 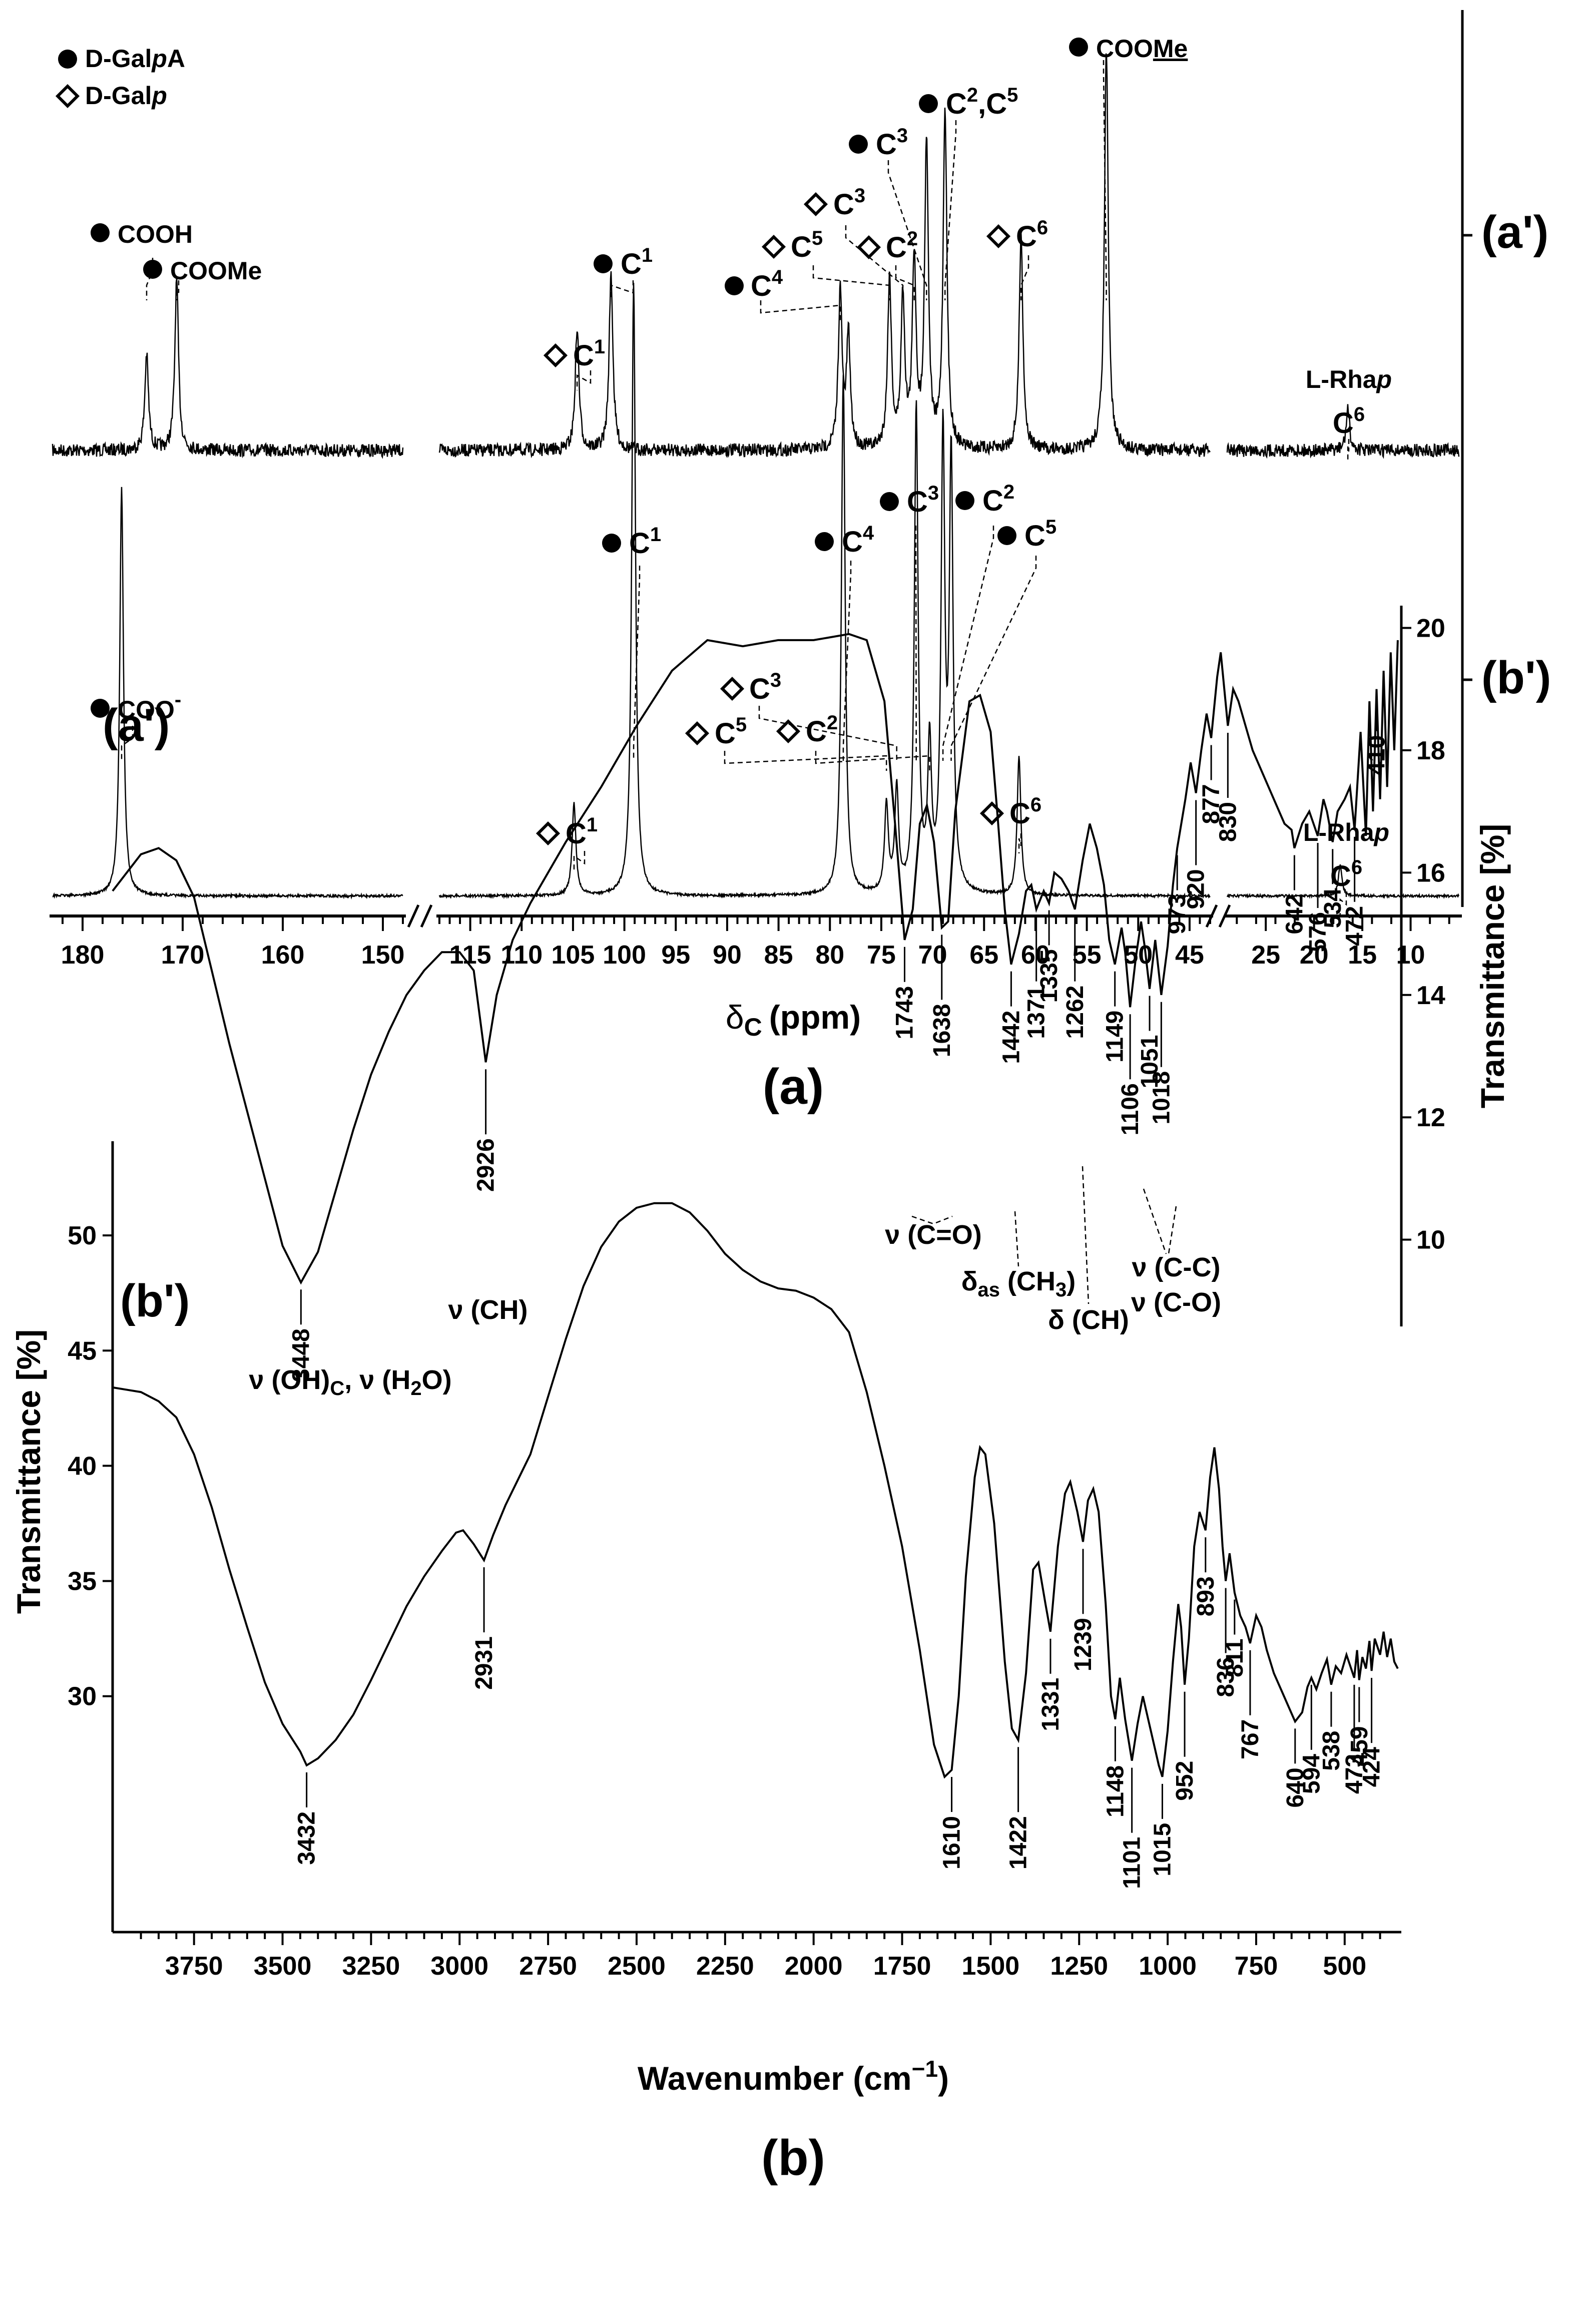 What do you see at coordinates (155, 1300) in the screenshot?
I see `ir-trace-label-b-prime: (b')` at bounding box center [155, 1300].